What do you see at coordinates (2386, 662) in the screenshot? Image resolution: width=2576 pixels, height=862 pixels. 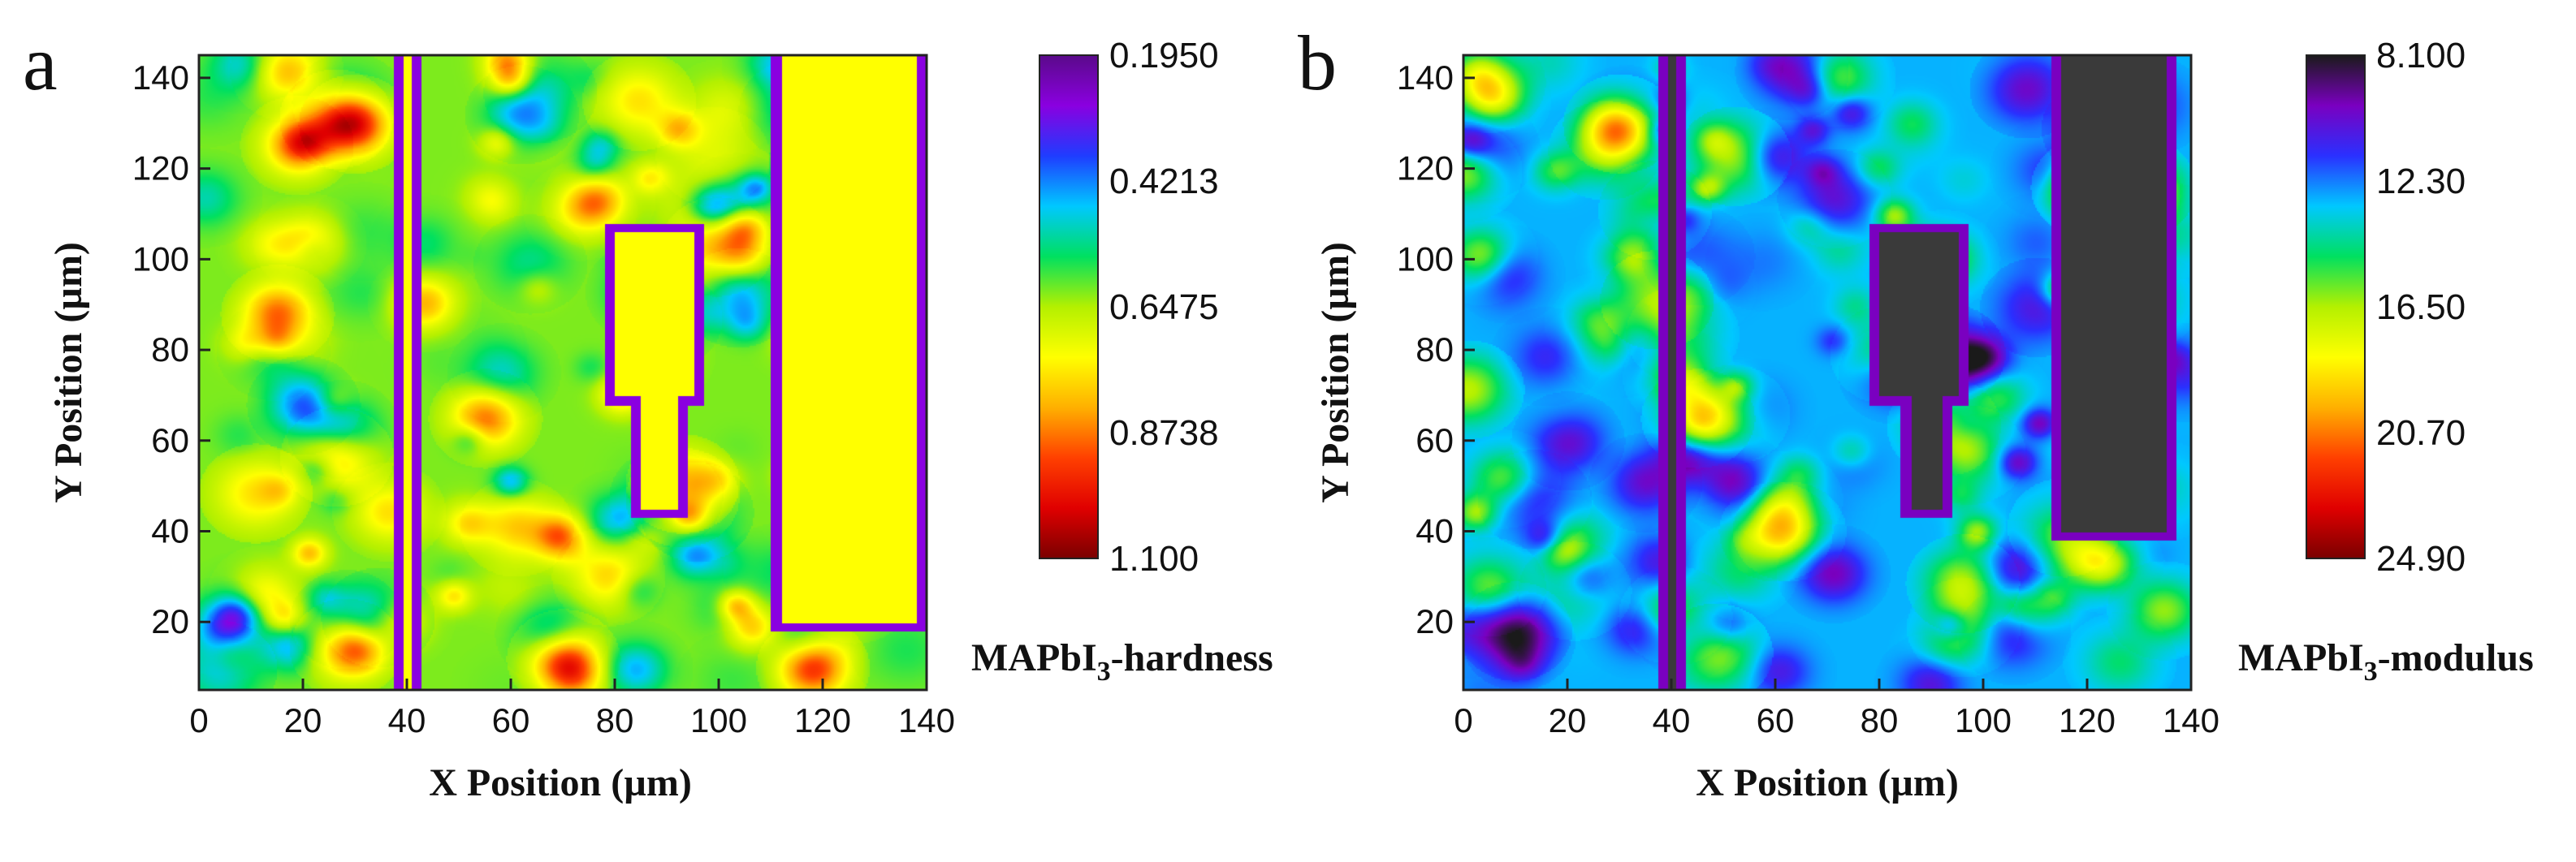 I see `panel-b-colorbar-title: MAPbI3-modulus` at bounding box center [2386, 662].